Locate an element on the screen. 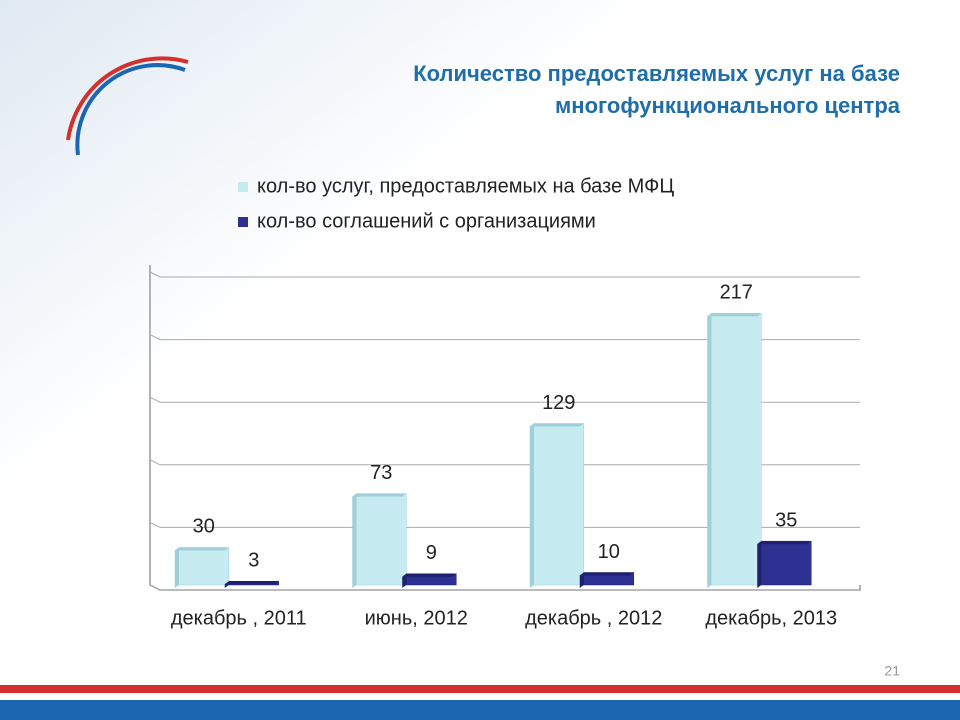 The height and width of the screenshot is (720, 960). value-label: 35 is located at coordinates (786, 520).